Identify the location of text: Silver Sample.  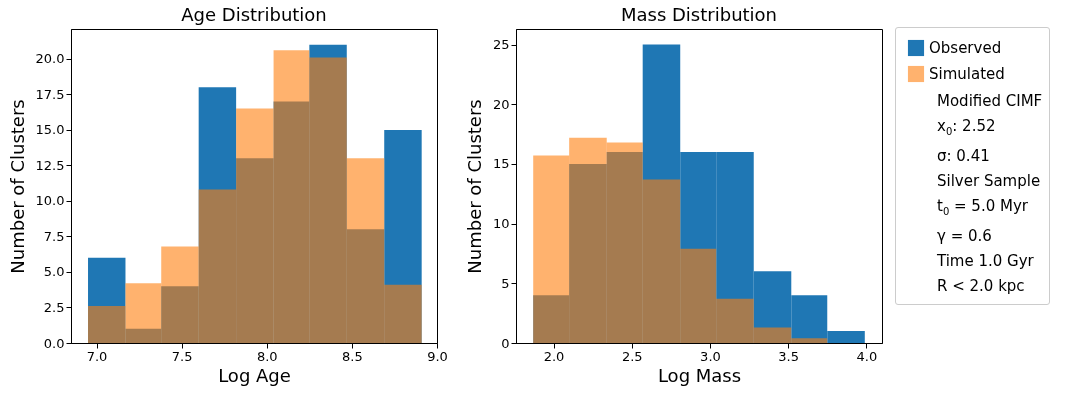
(989, 181).